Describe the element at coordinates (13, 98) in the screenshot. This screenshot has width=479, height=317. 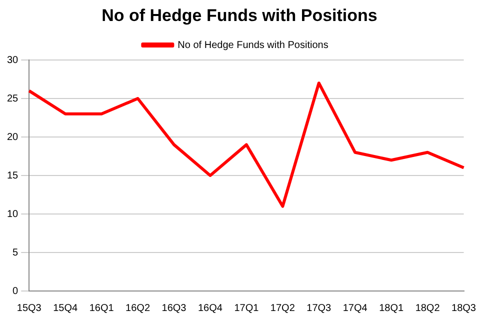
I see `y-tick-label: 25` at that location.